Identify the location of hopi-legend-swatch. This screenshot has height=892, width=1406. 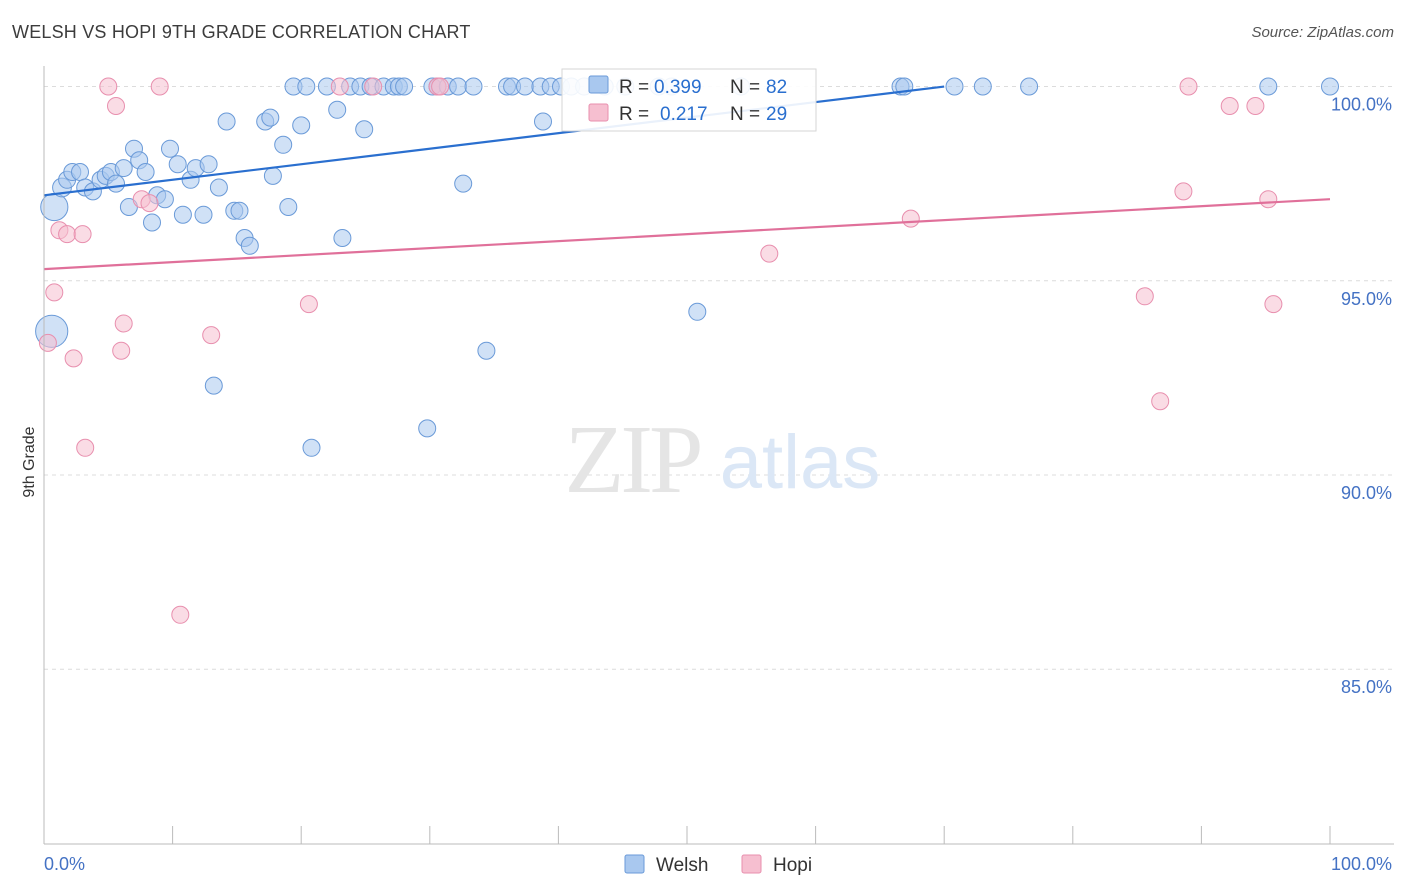
(751, 864).